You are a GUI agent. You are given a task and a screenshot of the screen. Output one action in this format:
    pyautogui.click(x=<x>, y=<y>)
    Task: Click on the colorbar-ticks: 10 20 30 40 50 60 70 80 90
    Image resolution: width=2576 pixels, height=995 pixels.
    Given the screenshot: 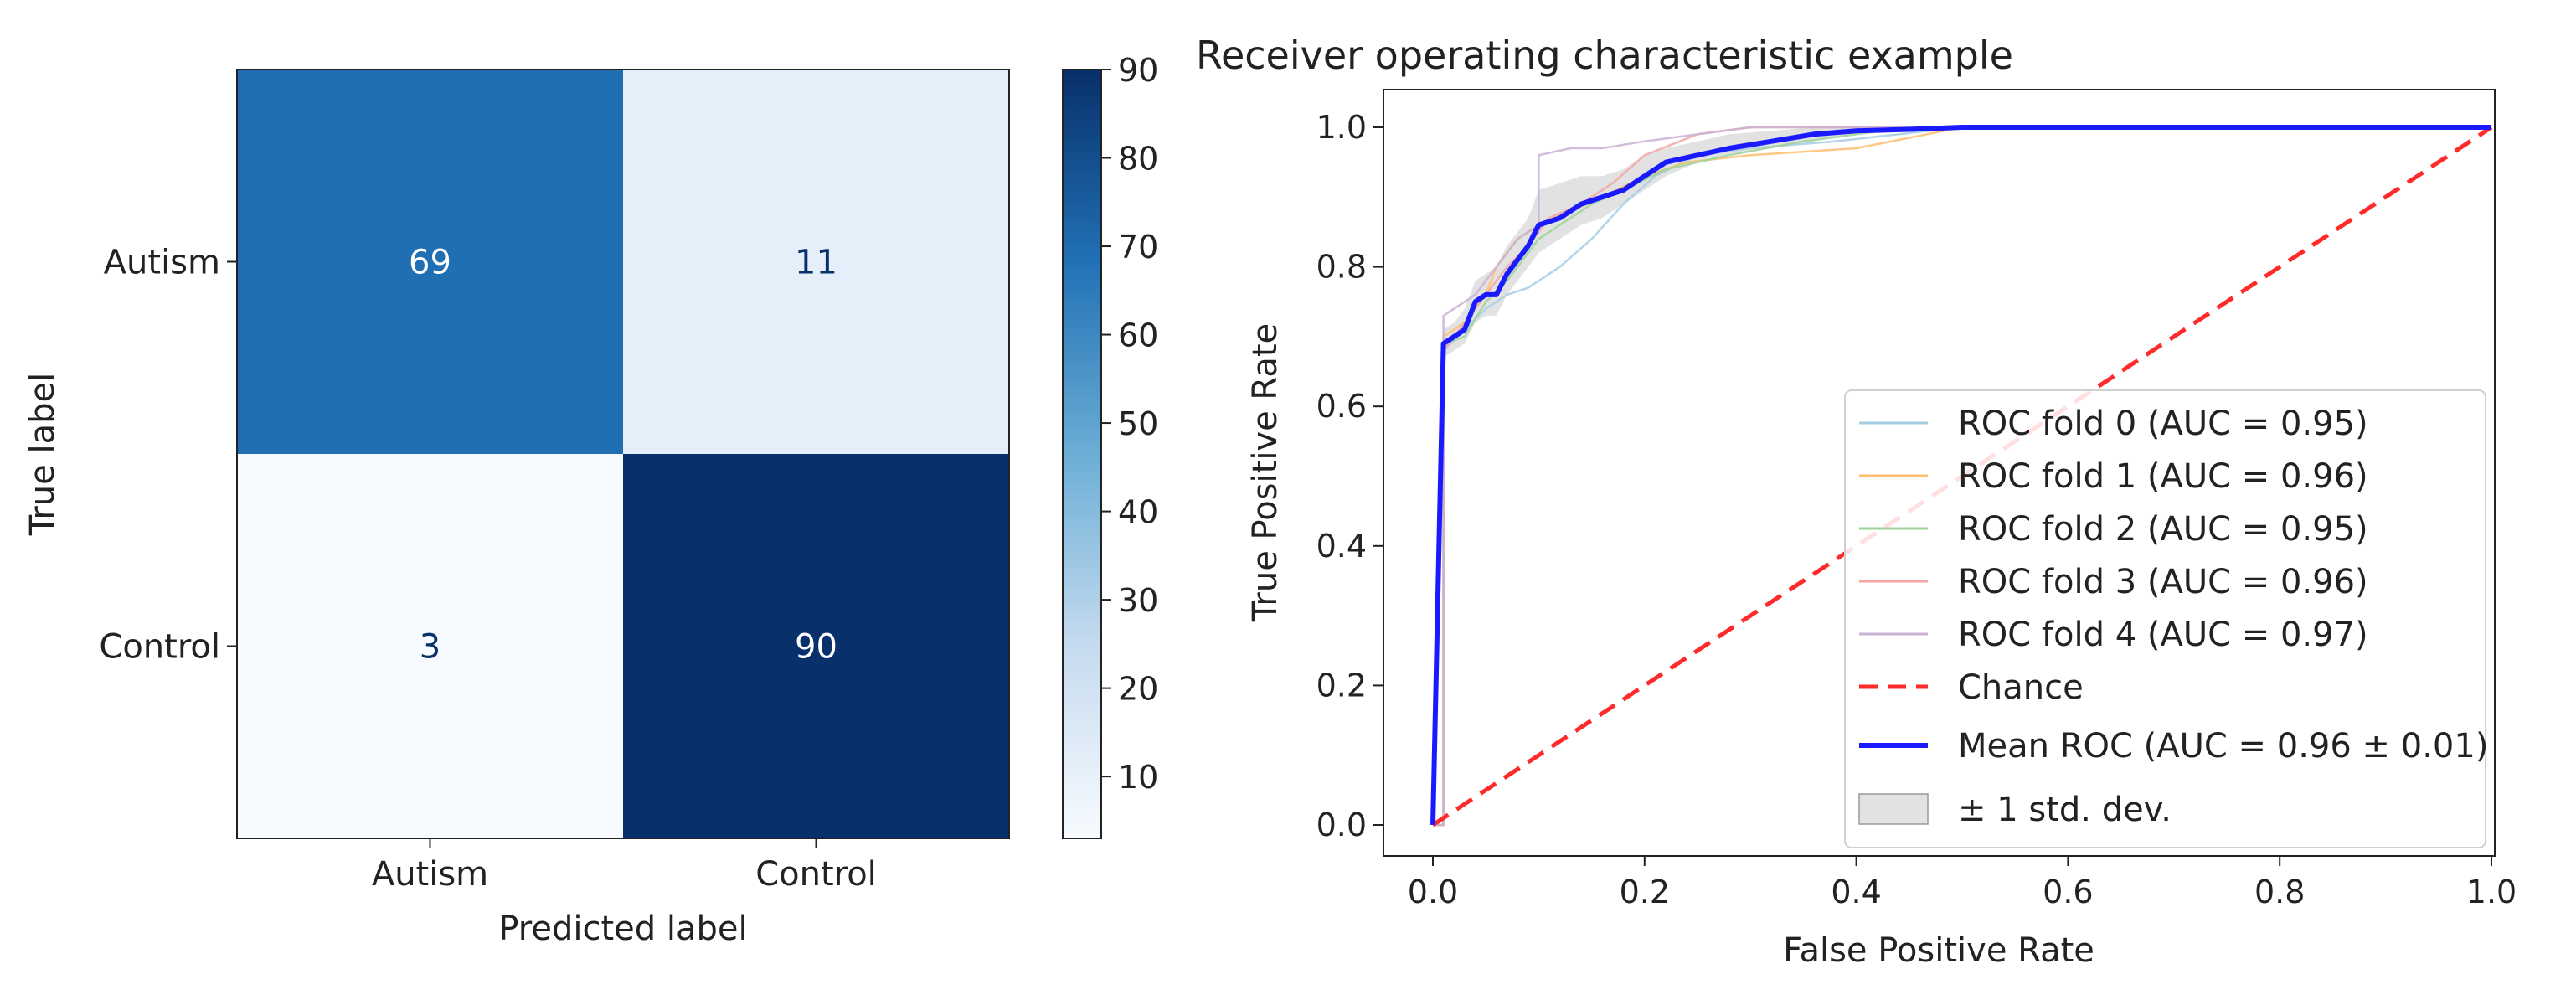 What is the action you would take?
    pyautogui.click(x=1129, y=424)
    